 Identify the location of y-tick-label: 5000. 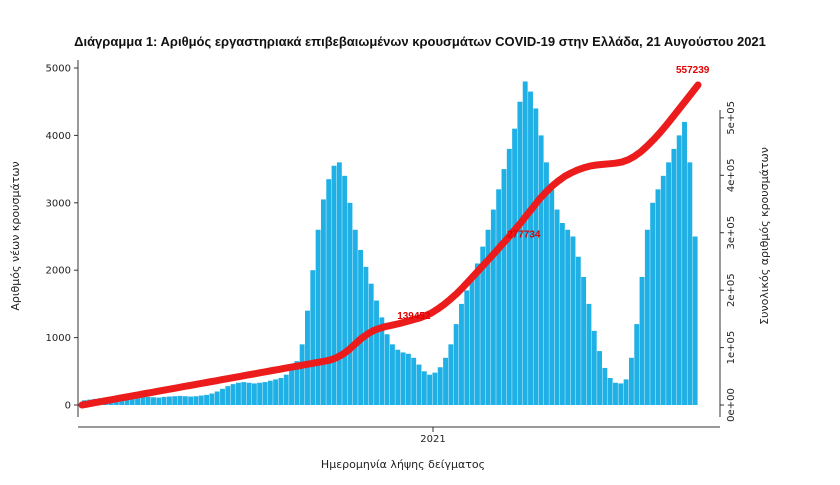
(58, 69).